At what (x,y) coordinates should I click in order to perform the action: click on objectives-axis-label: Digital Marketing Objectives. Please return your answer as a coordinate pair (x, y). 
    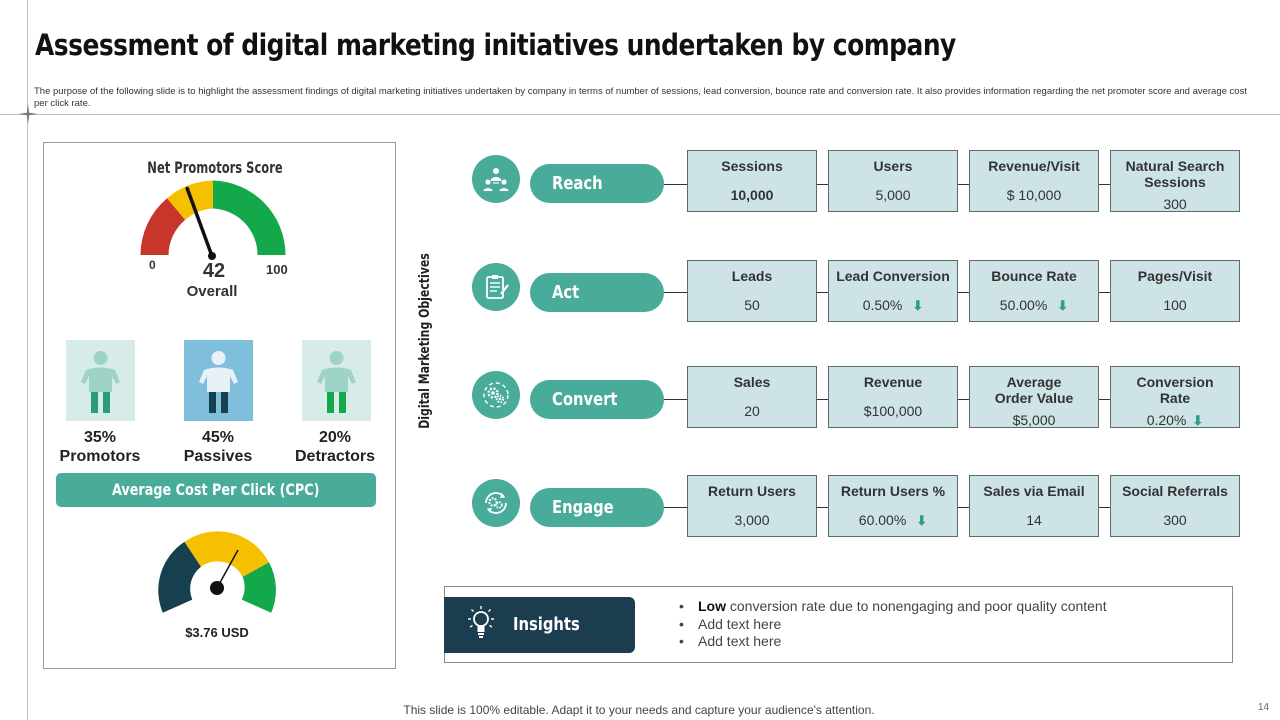
    Looking at the image, I should click on (425, 341).